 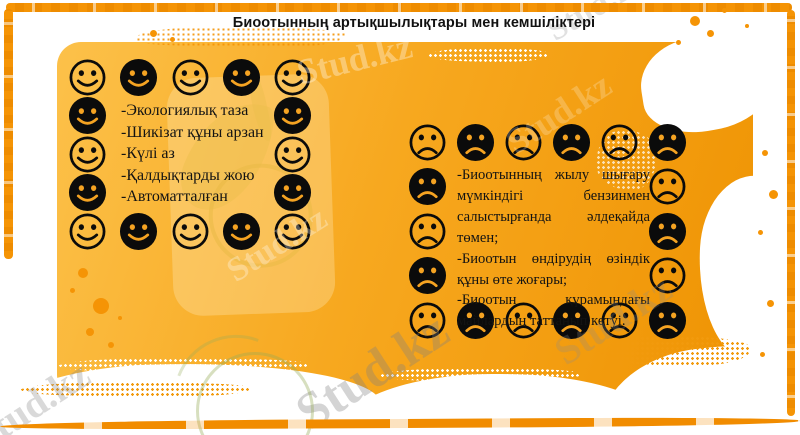 I want to click on grunge-frame-right, so click(x=791, y=213).